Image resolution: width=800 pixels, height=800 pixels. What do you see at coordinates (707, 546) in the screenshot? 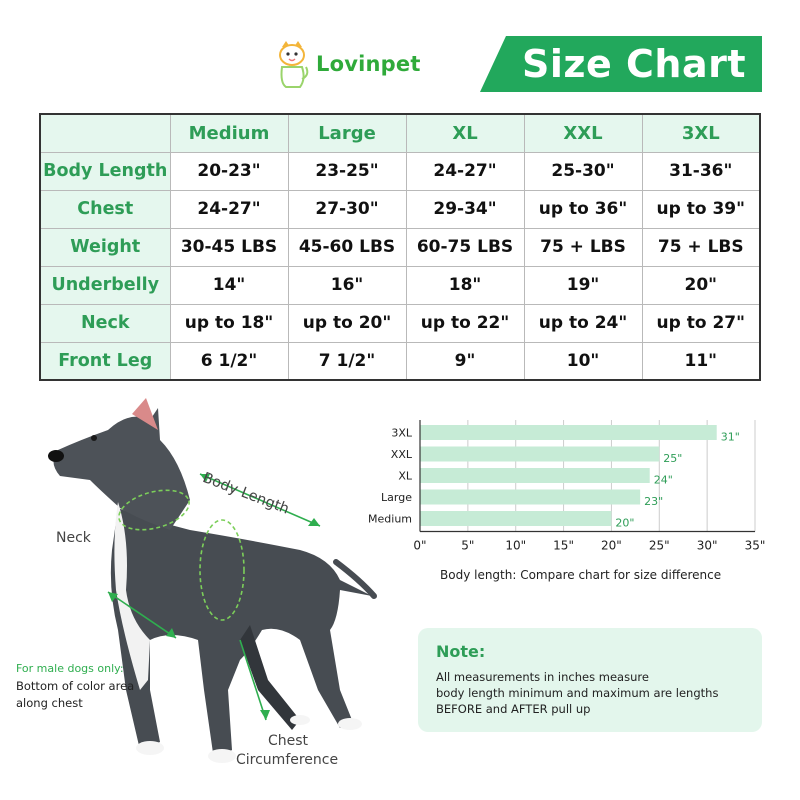
I see `chart-tick-label: 30"` at bounding box center [707, 546].